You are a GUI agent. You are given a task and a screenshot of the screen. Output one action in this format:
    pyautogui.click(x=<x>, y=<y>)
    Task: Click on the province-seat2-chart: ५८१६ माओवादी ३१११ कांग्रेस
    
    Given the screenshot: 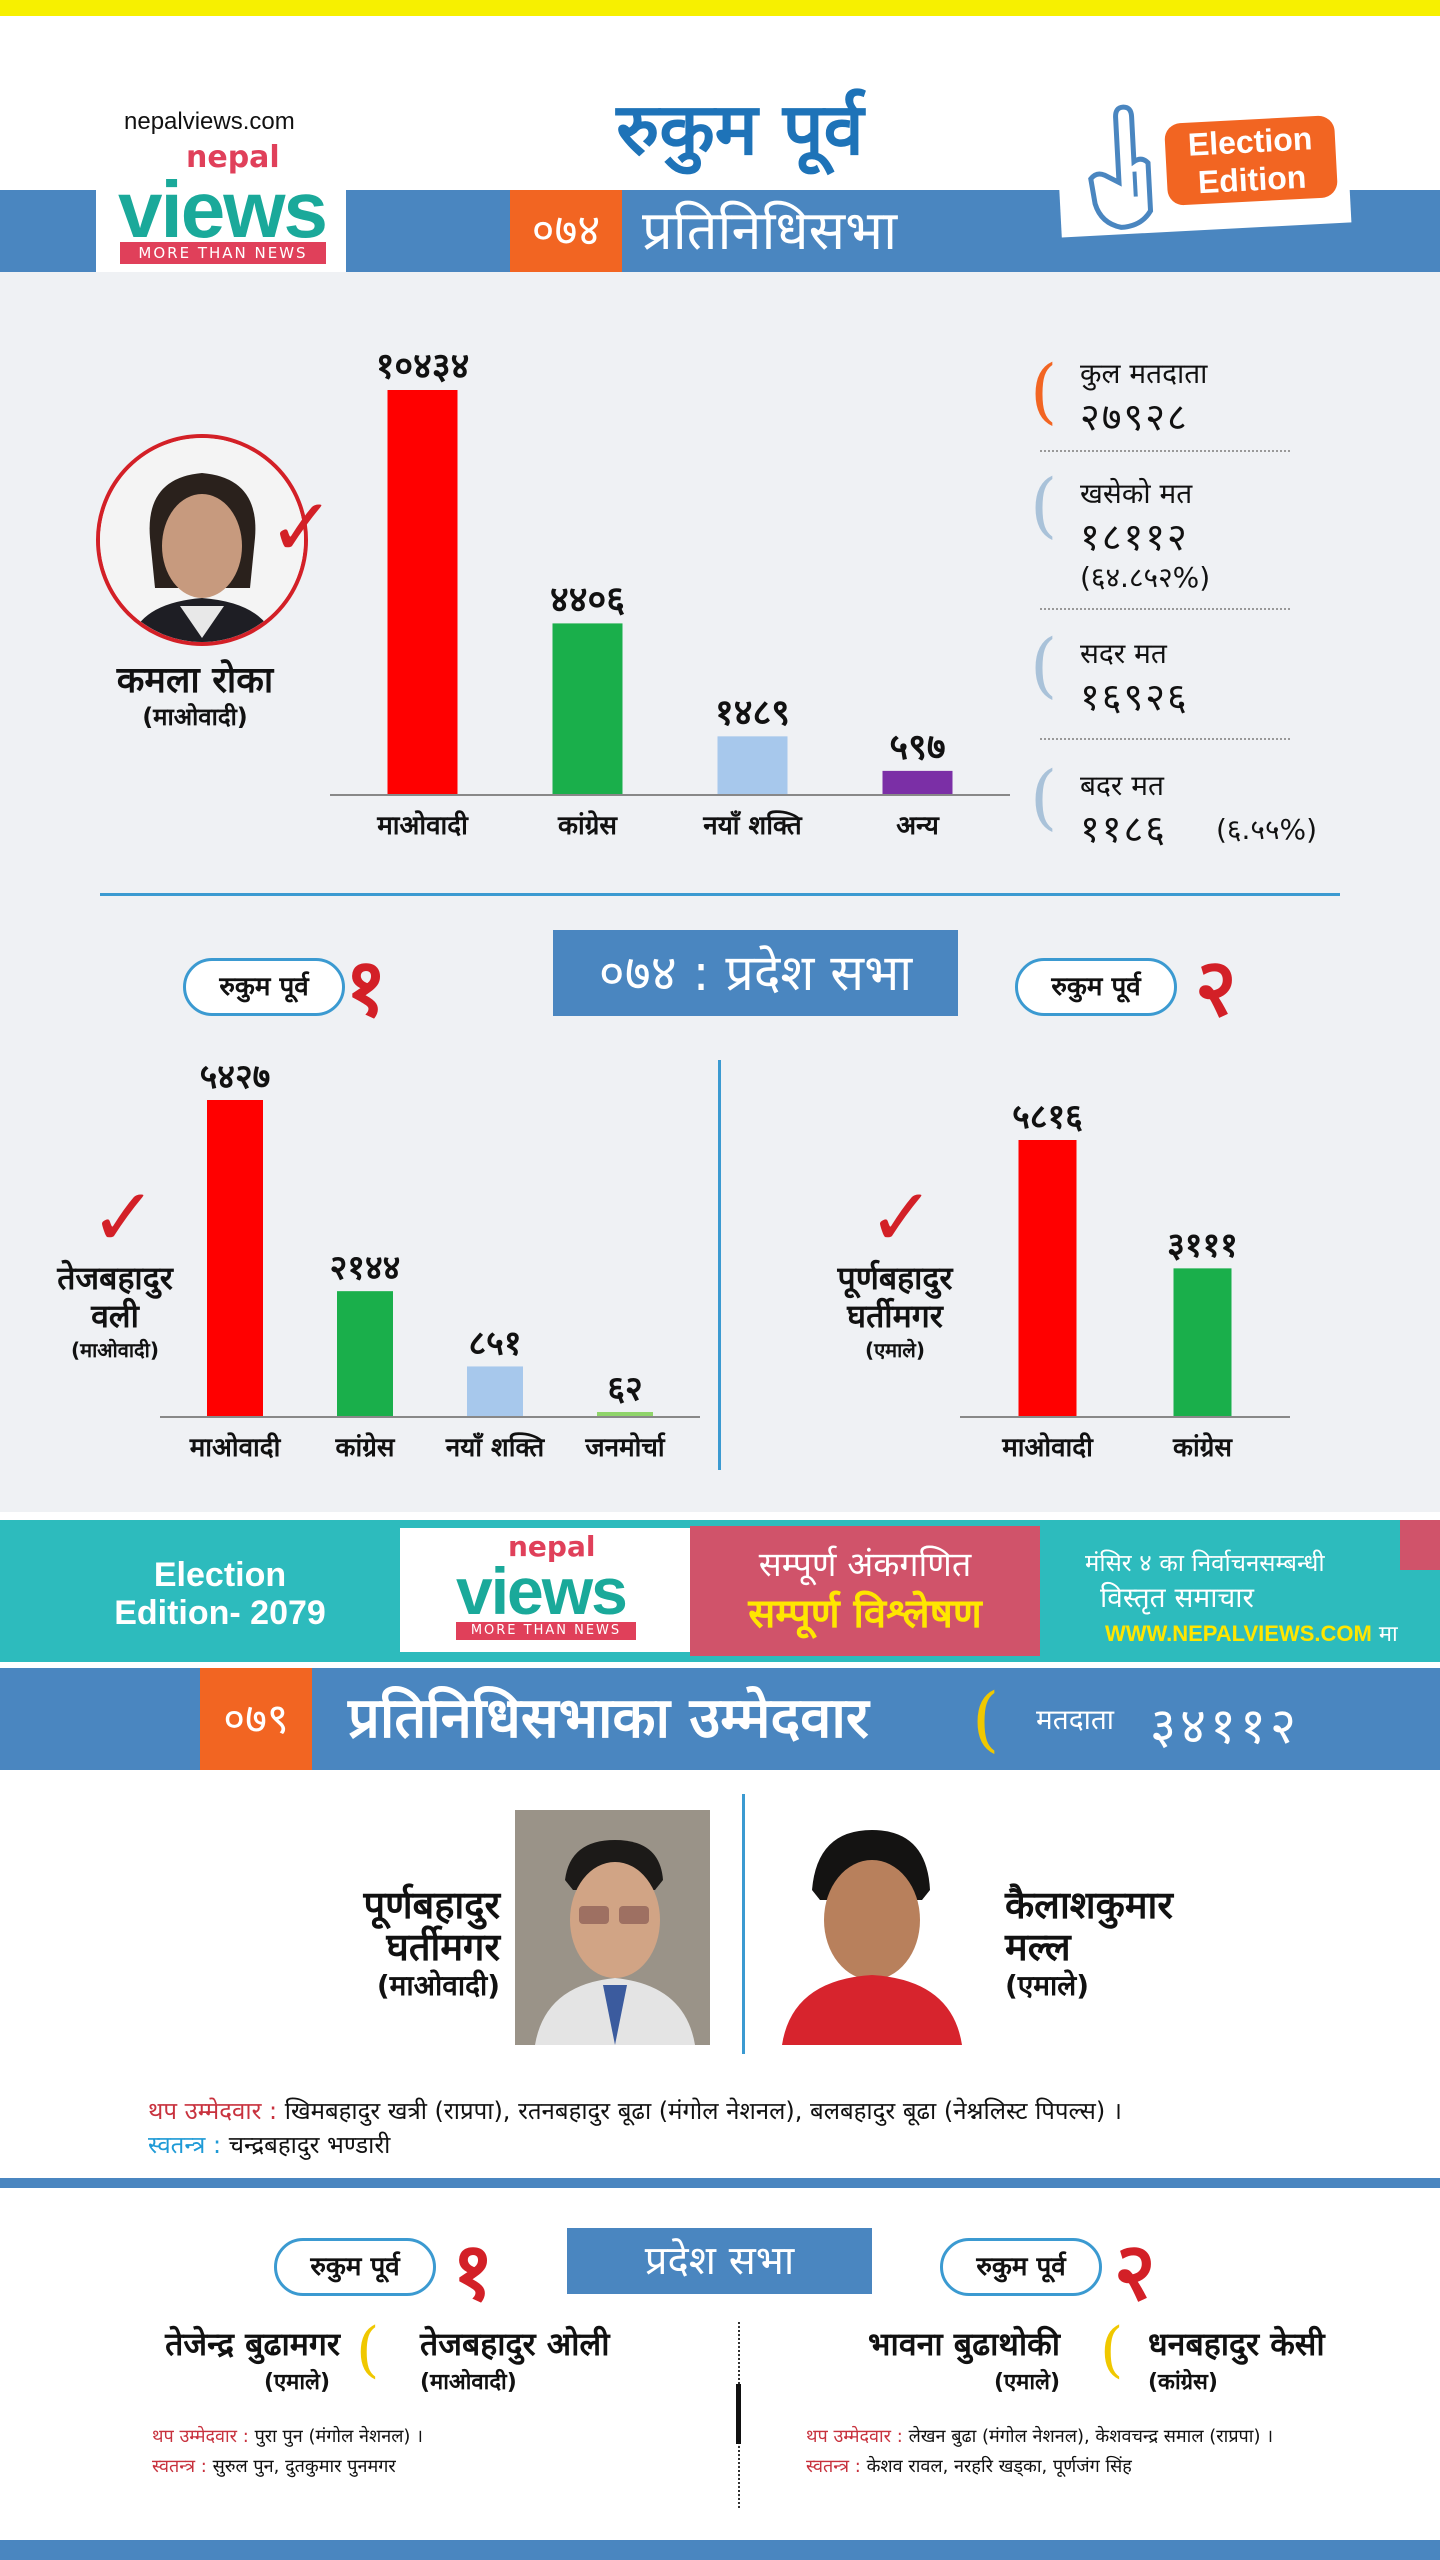 What is the action you would take?
    pyautogui.click(x=1125, y=1280)
    